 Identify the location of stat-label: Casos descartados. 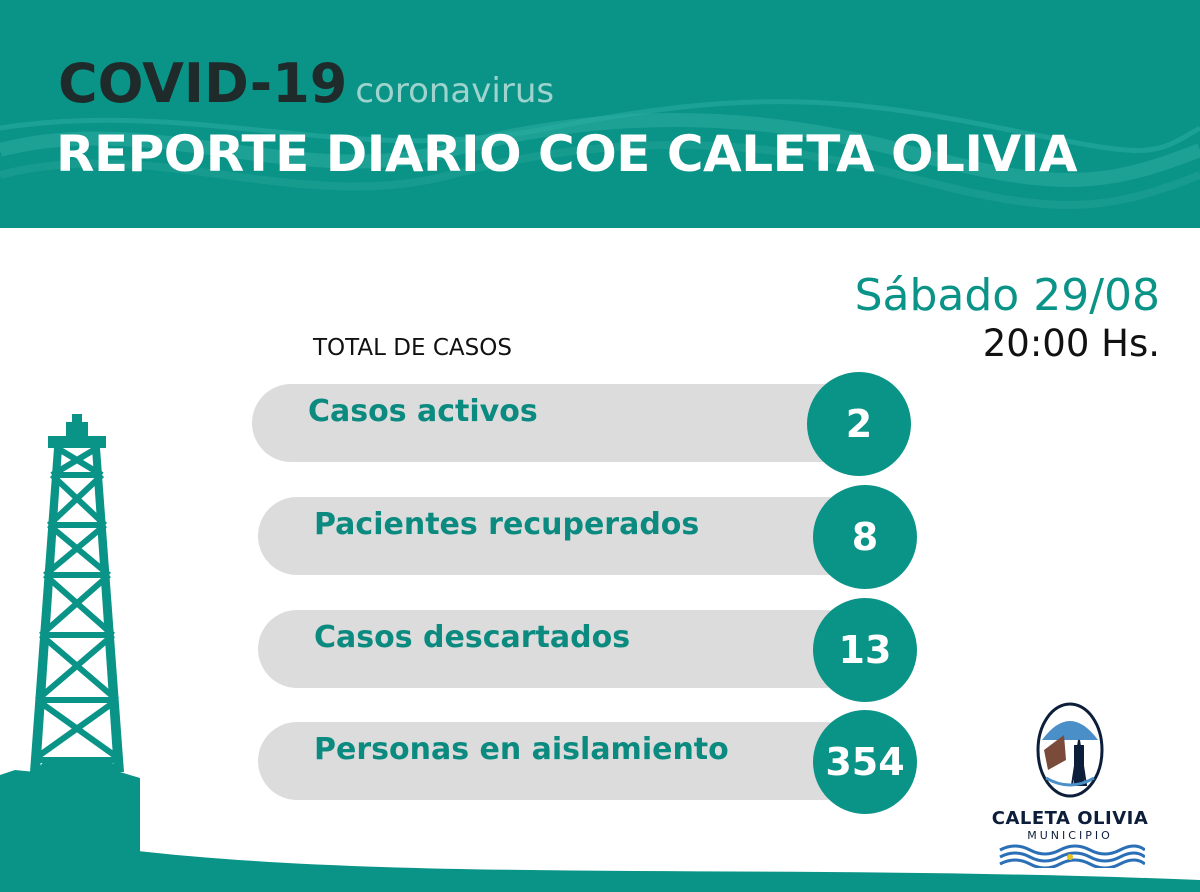
(472, 637).